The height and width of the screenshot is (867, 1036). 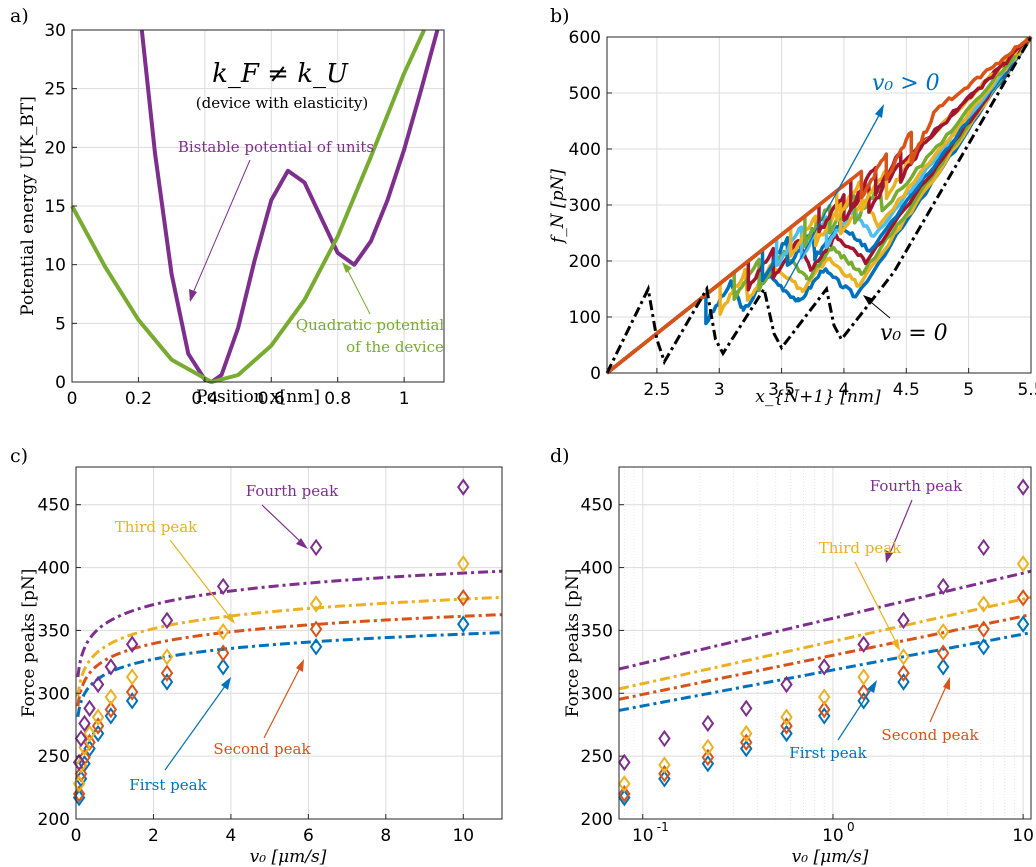 I want to click on a-ytick-label: 10, so click(x=55, y=266).